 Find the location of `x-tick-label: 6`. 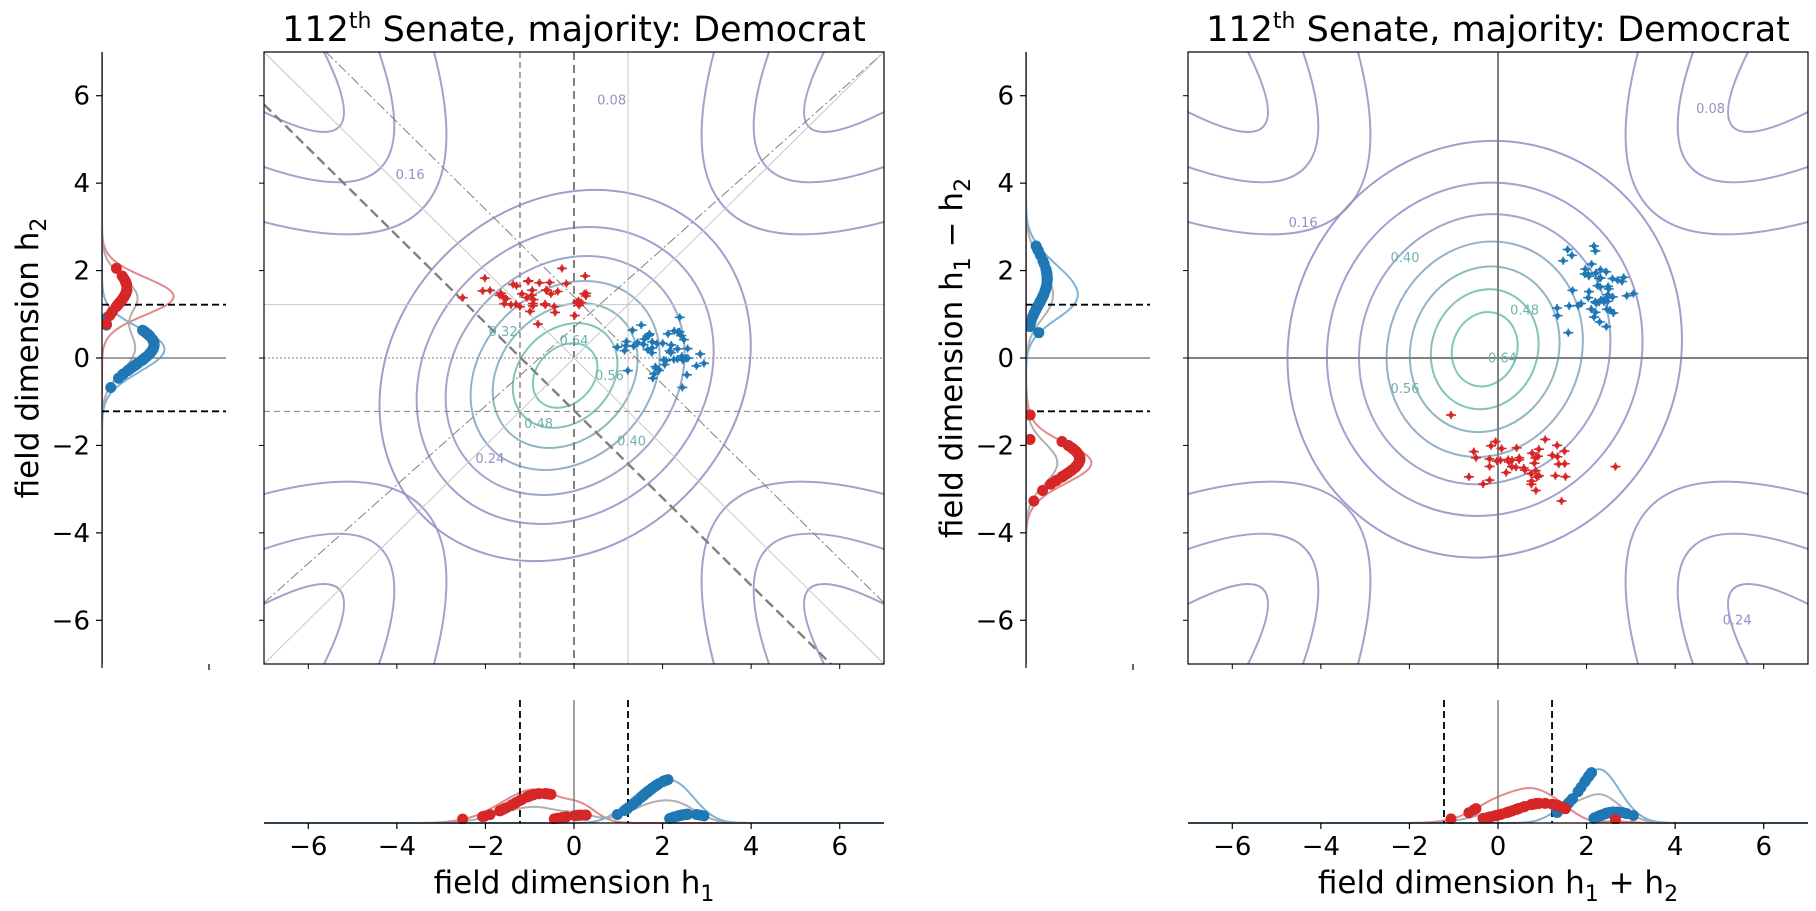

x-tick-label: 6 is located at coordinates (839, 847).